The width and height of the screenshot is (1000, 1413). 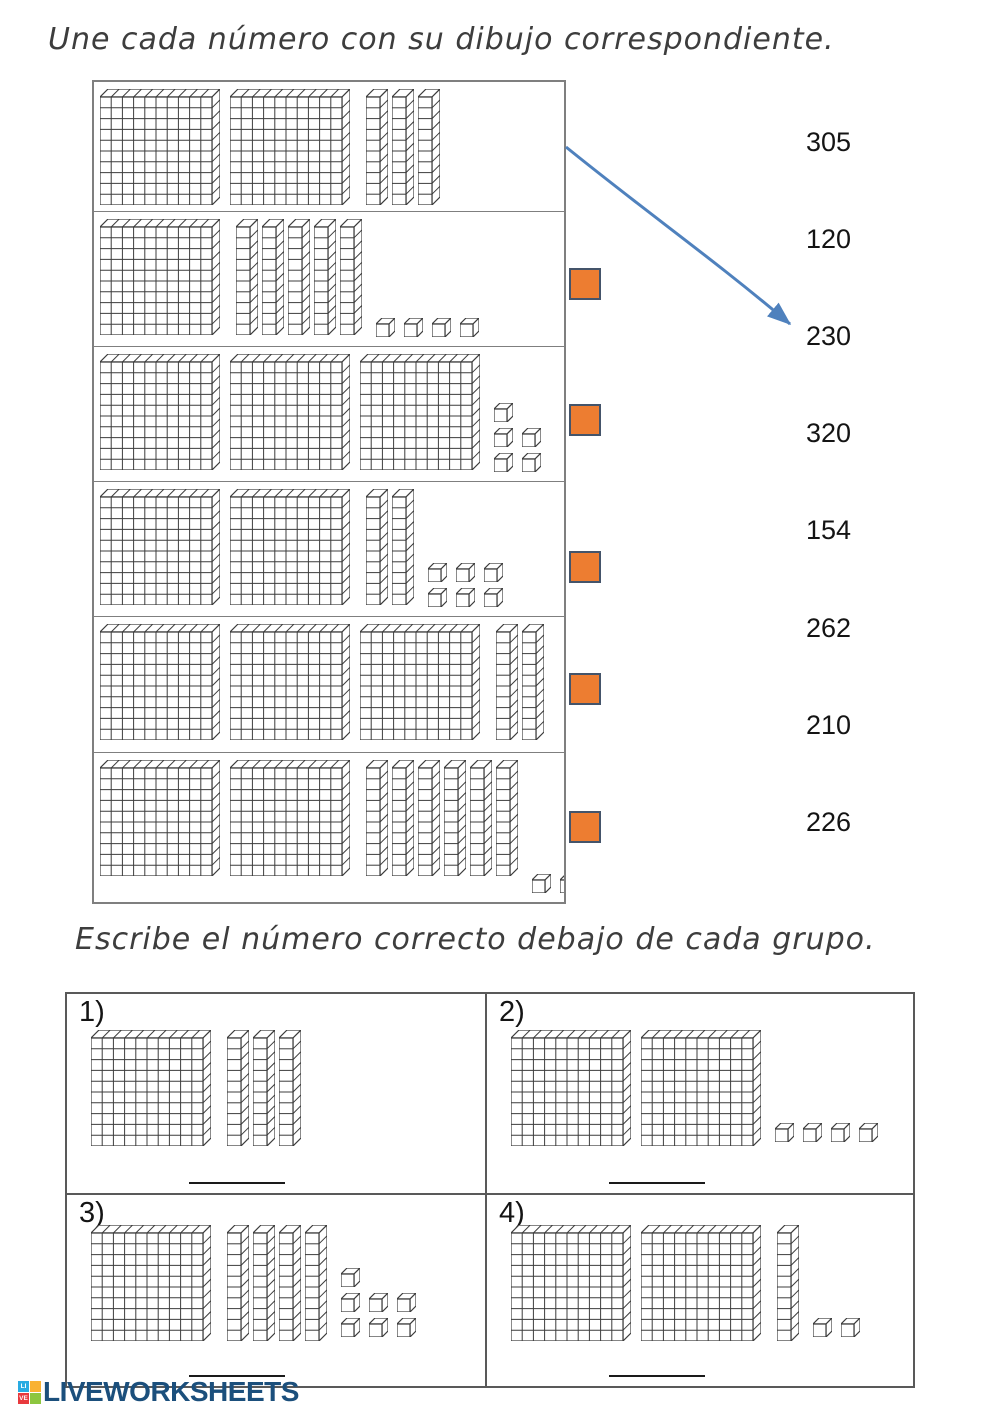 I want to click on grid-horizontal-divider, so click(x=490, y=1194).